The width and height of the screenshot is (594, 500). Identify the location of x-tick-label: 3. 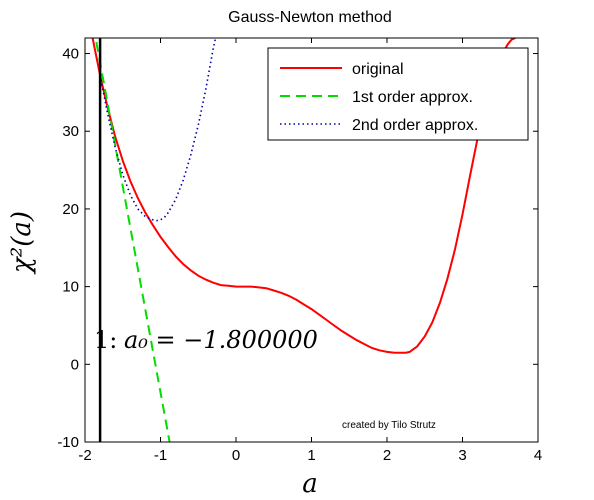
(462, 455).